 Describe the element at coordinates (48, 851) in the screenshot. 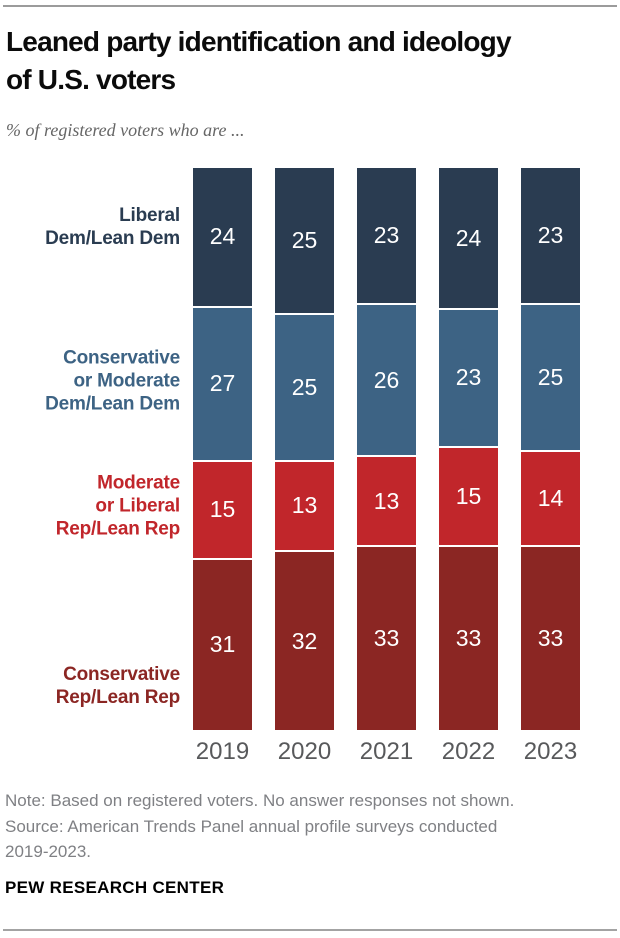

I see `note-line-3: 2019-2023.` at that location.